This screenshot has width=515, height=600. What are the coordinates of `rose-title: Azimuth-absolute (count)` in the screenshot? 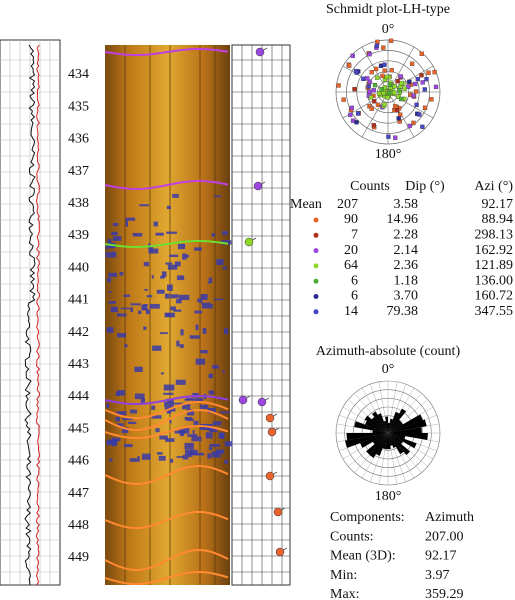 It's located at (388, 351).